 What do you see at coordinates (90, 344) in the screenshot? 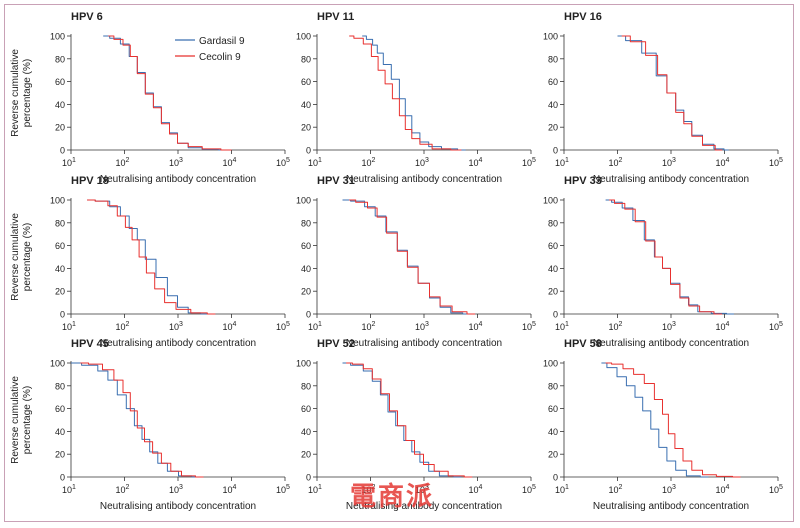
I see `panel-title: HPV 45` at bounding box center [90, 344].